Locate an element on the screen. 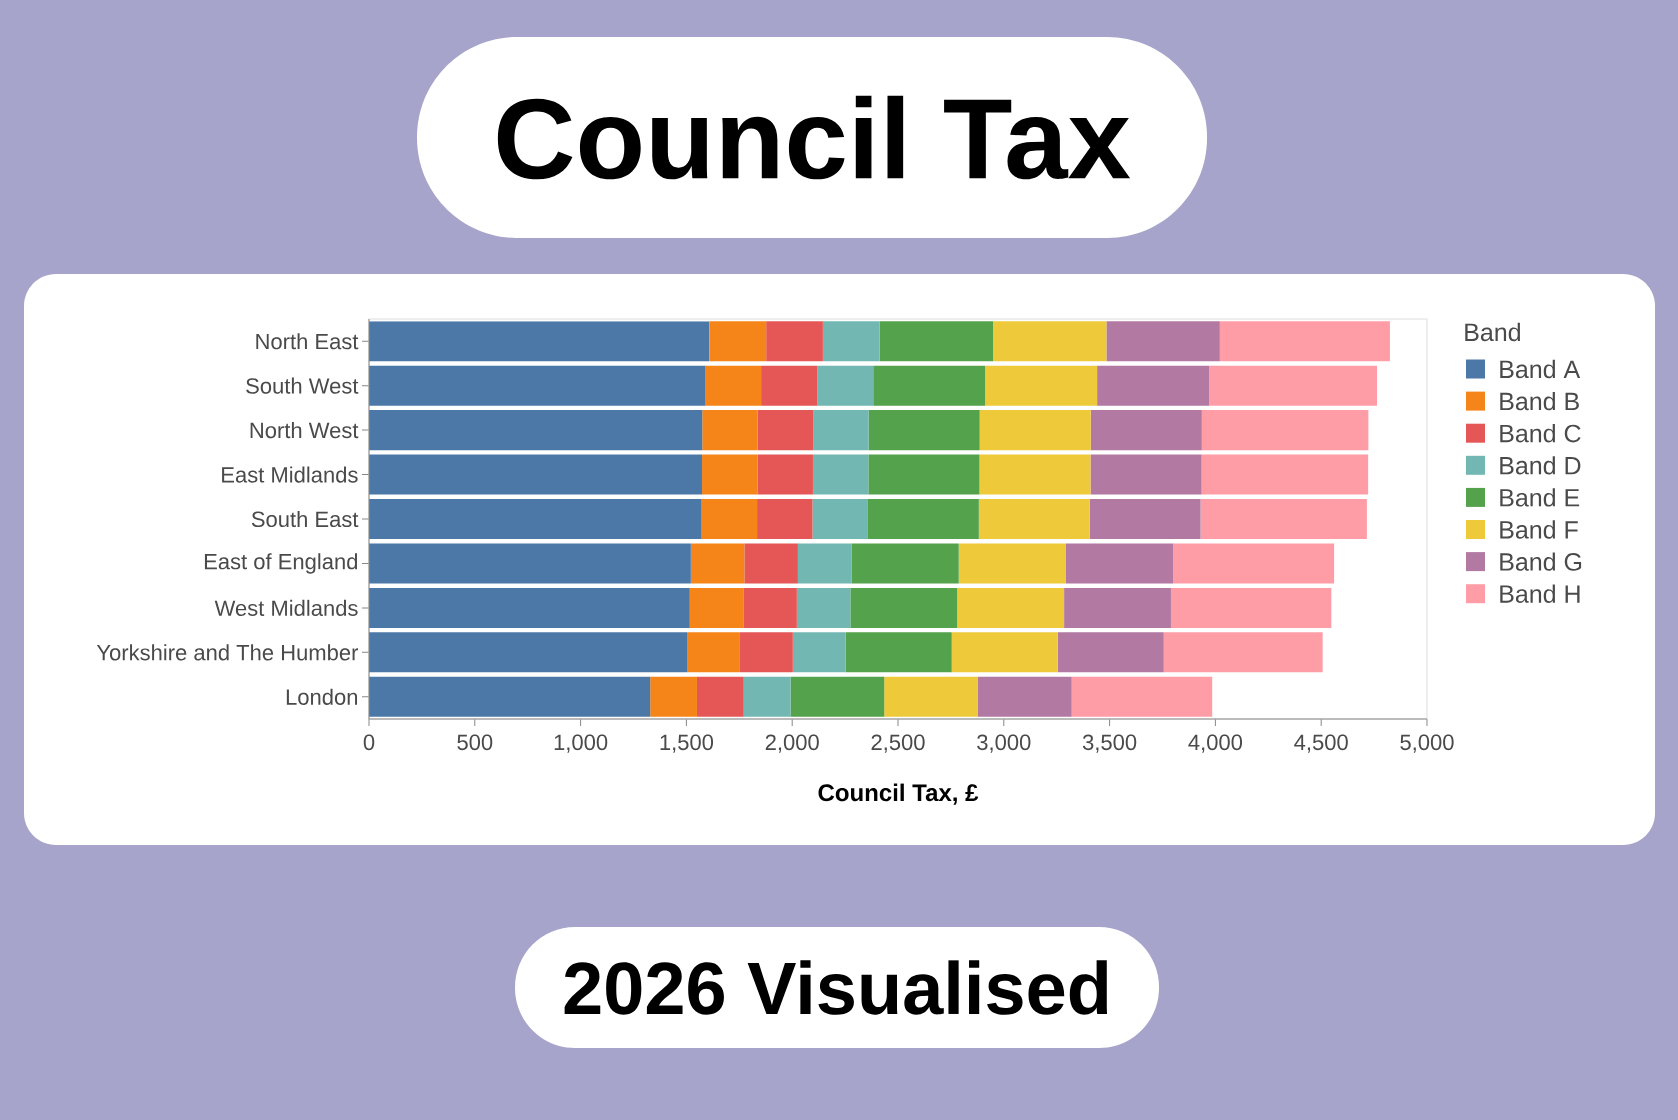 The height and width of the screenshot is (1120, 1678). x-tick-label: 500 is located at coordinates (475, 742).